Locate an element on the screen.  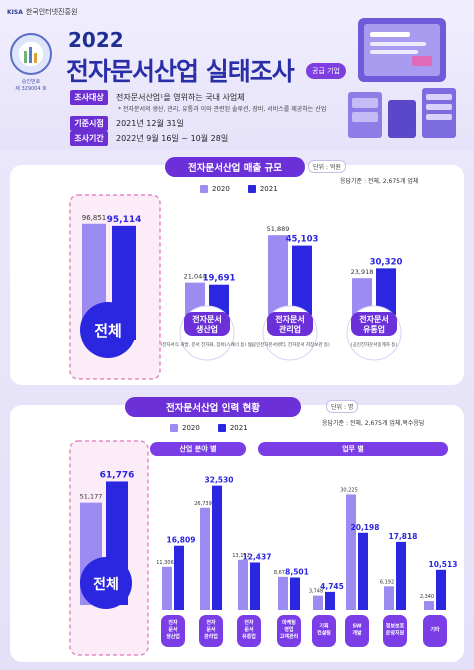
category-label-planning-1: 컨설팅 is located at coordinates (324, 633).